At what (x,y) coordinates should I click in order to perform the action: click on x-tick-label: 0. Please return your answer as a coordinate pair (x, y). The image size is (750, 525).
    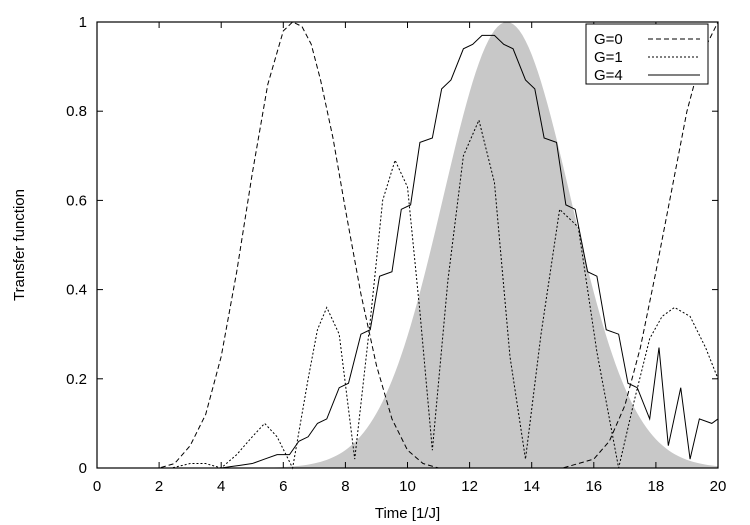
    Looking at the image, I should click on (97, 486).